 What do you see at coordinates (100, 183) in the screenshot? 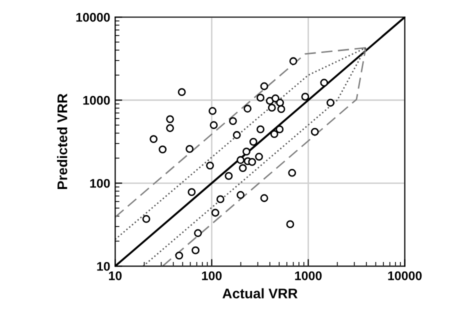
I see `y-tick-label: 100` at bounding box center [100, 183].